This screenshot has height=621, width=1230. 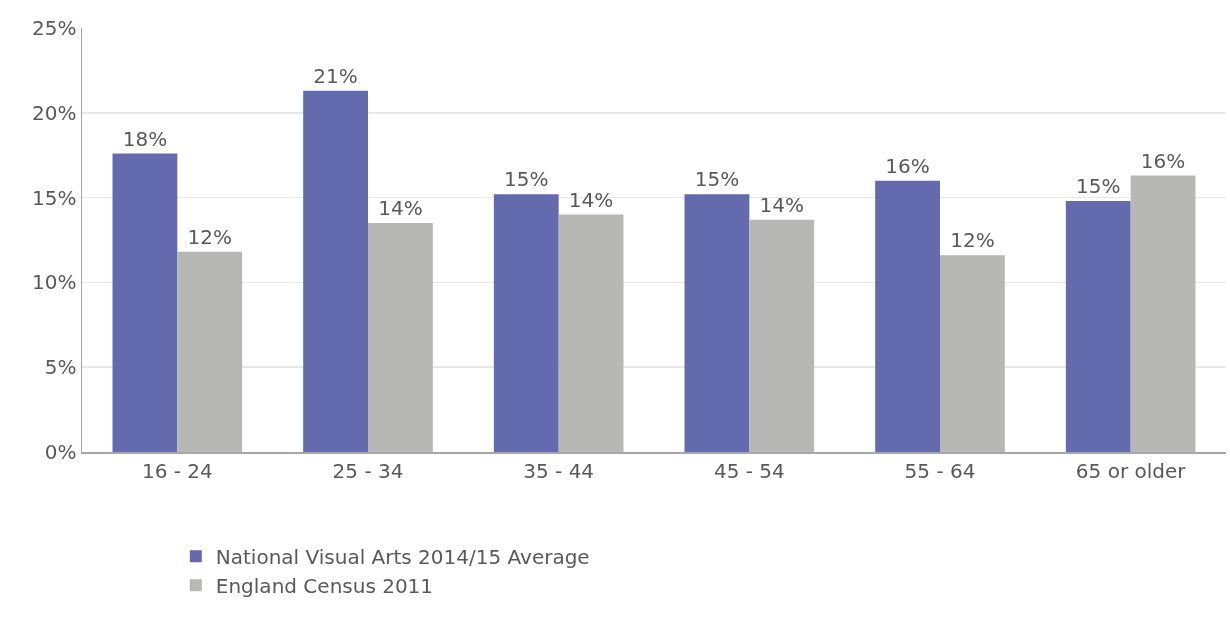 I want to click on y-tick-label: 20%, so click(x=54, y=112).